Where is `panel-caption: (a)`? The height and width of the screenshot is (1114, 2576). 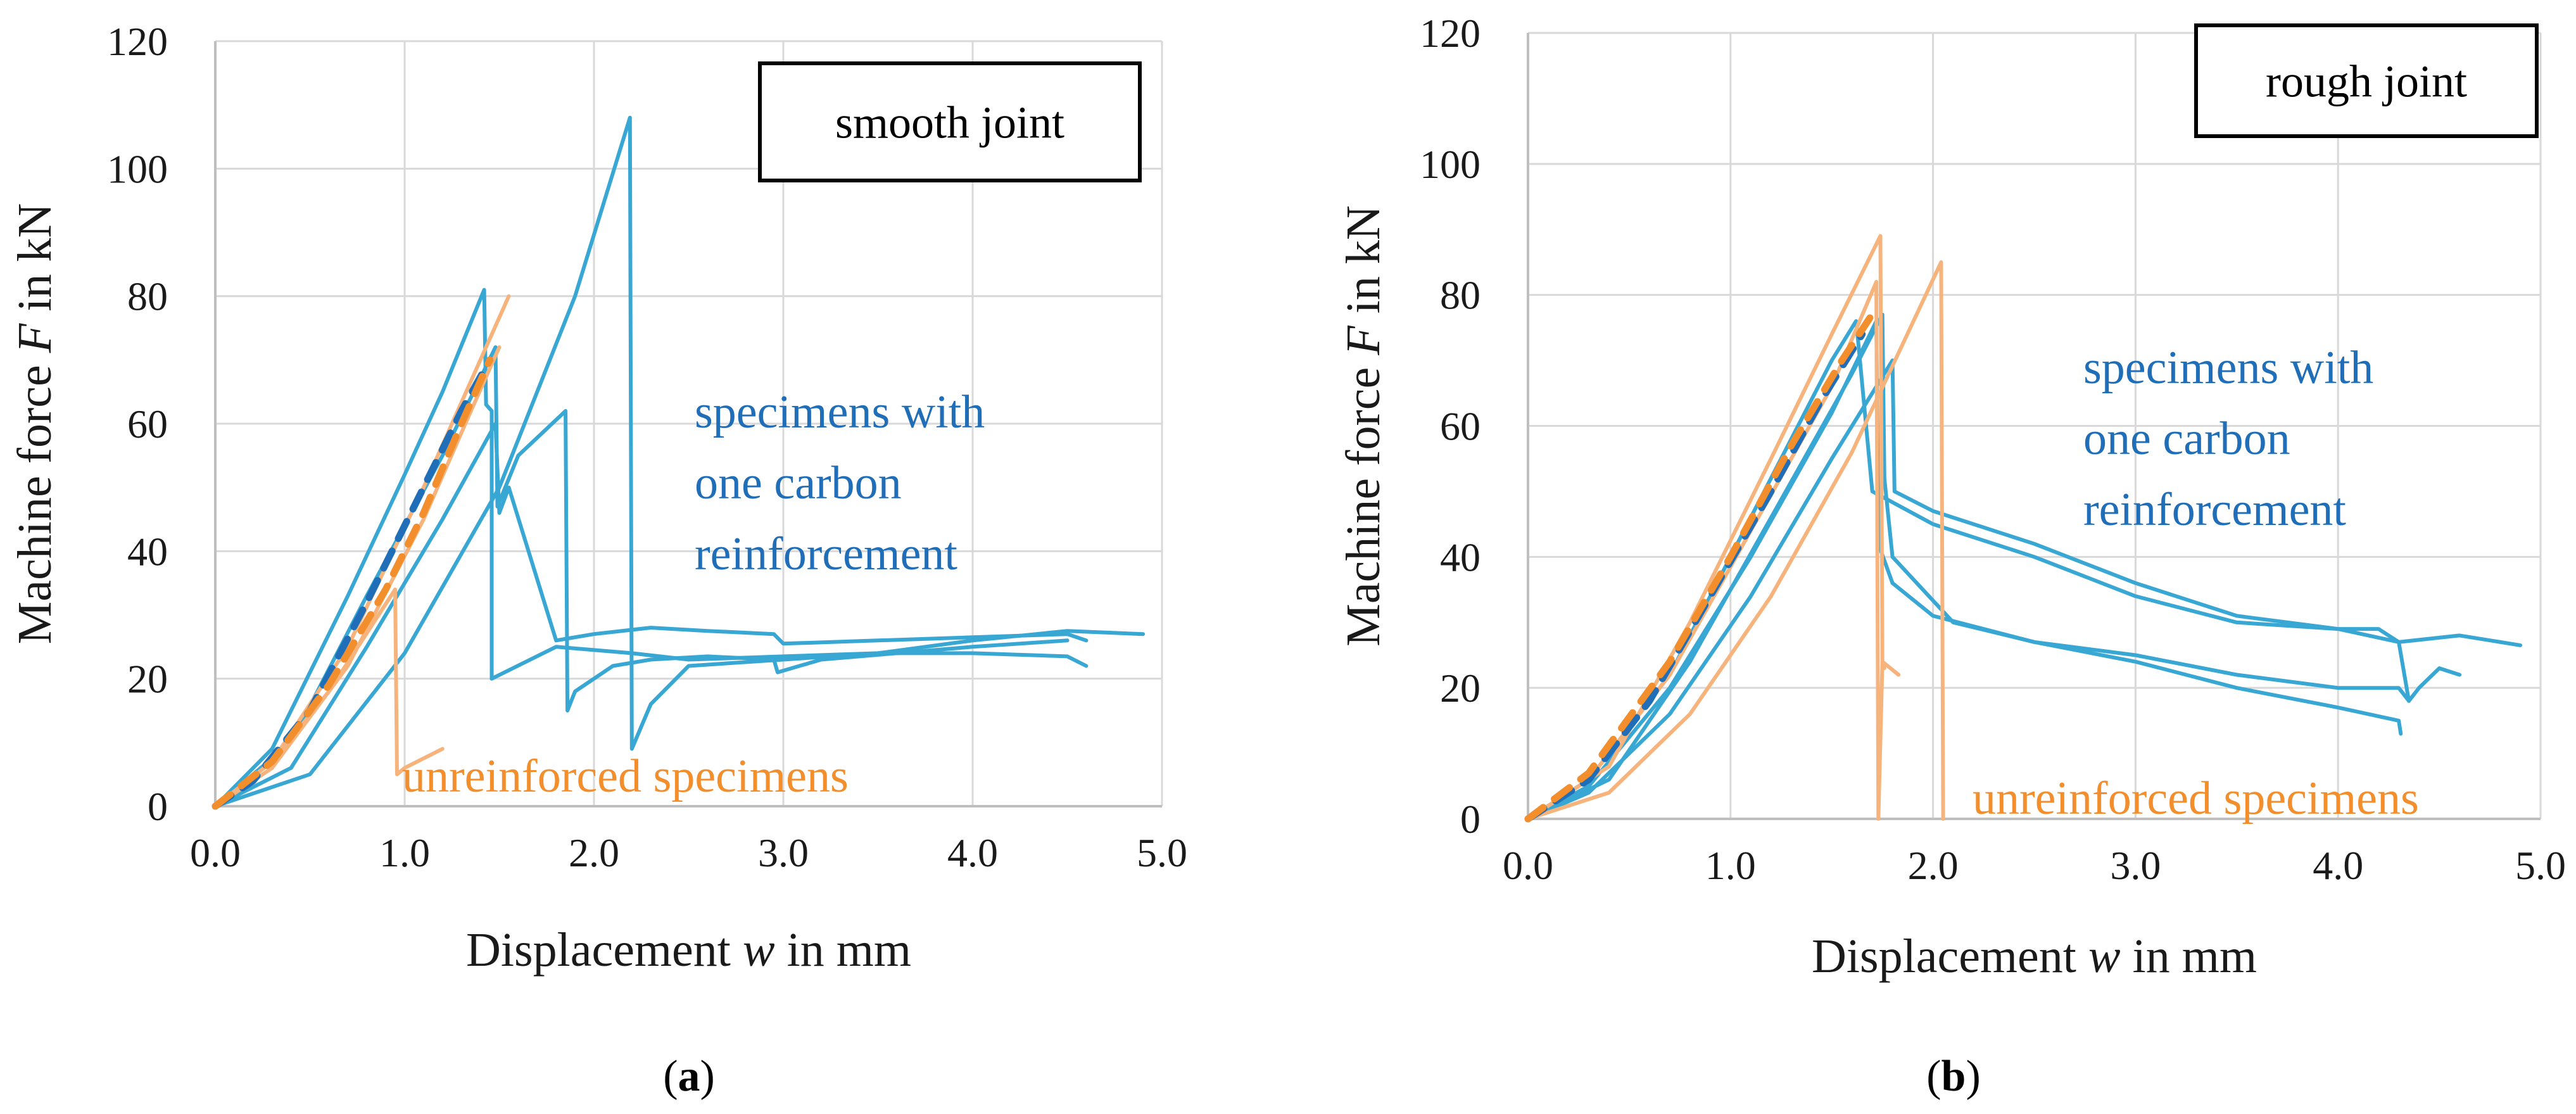
panel-caption: (a) is located at coordinates (689, 1076).